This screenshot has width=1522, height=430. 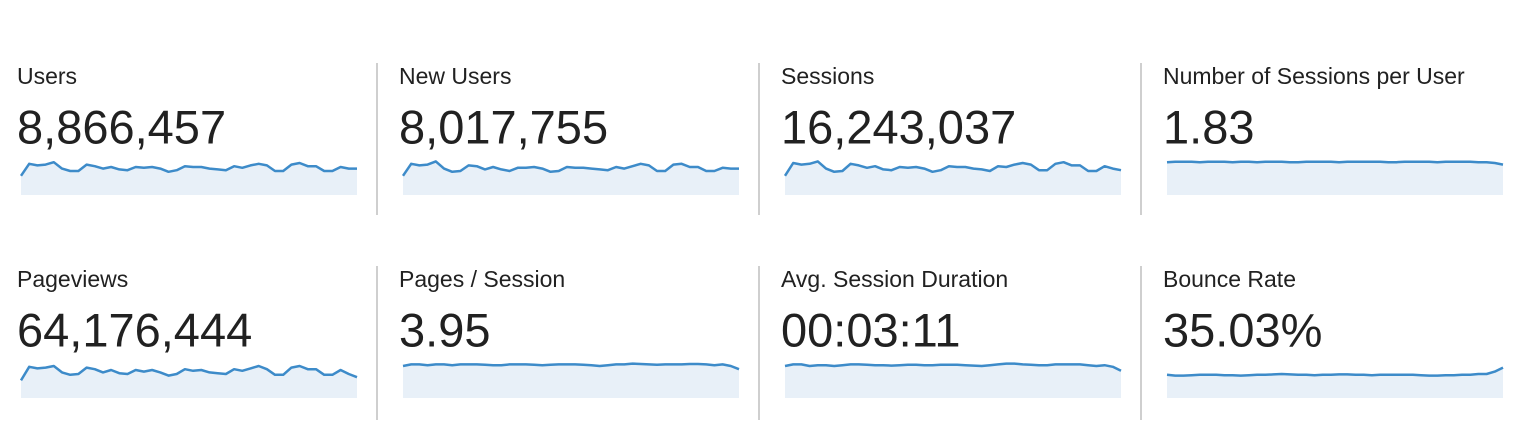 I want to click on metric-value: 8,017,755, so click(x=503, y=126).